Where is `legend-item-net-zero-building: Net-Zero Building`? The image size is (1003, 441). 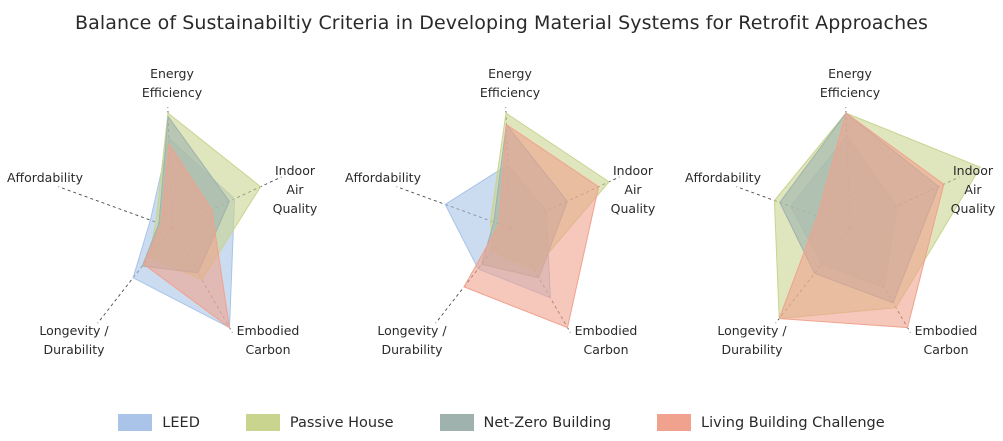 legend-item-net-zero-building: Net-Zero Building is located at coordinates (525, 422).